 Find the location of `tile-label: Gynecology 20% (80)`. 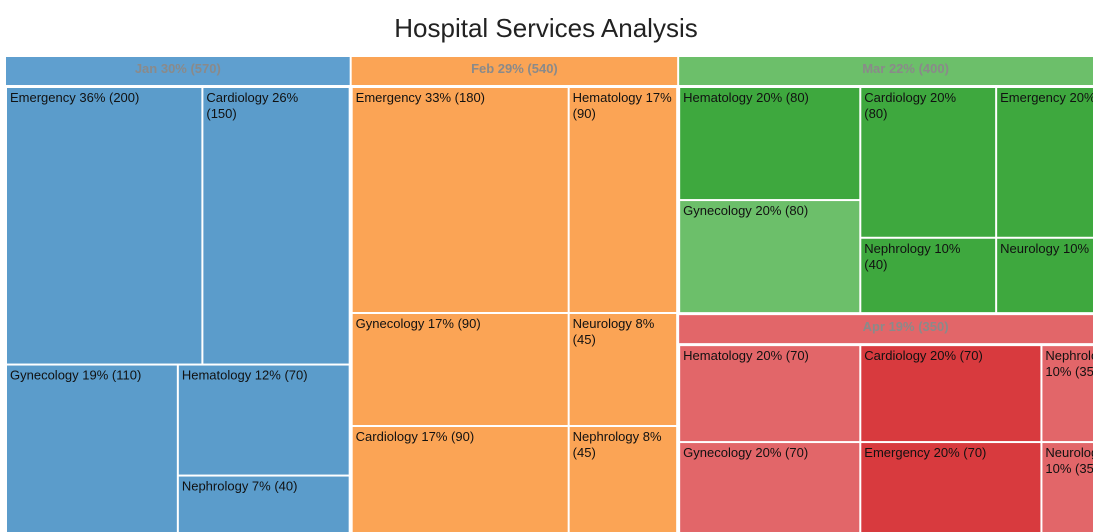

tile-label: Gynecology 20% (80) is located at coordinates (745, 210).